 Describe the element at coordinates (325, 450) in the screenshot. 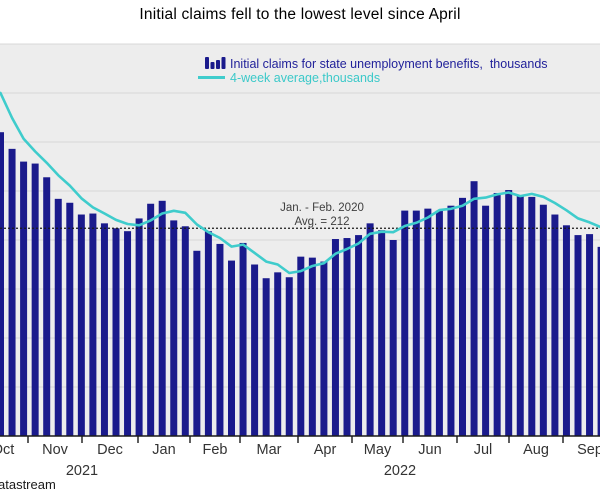

I see `month-label: Apr` at that location.